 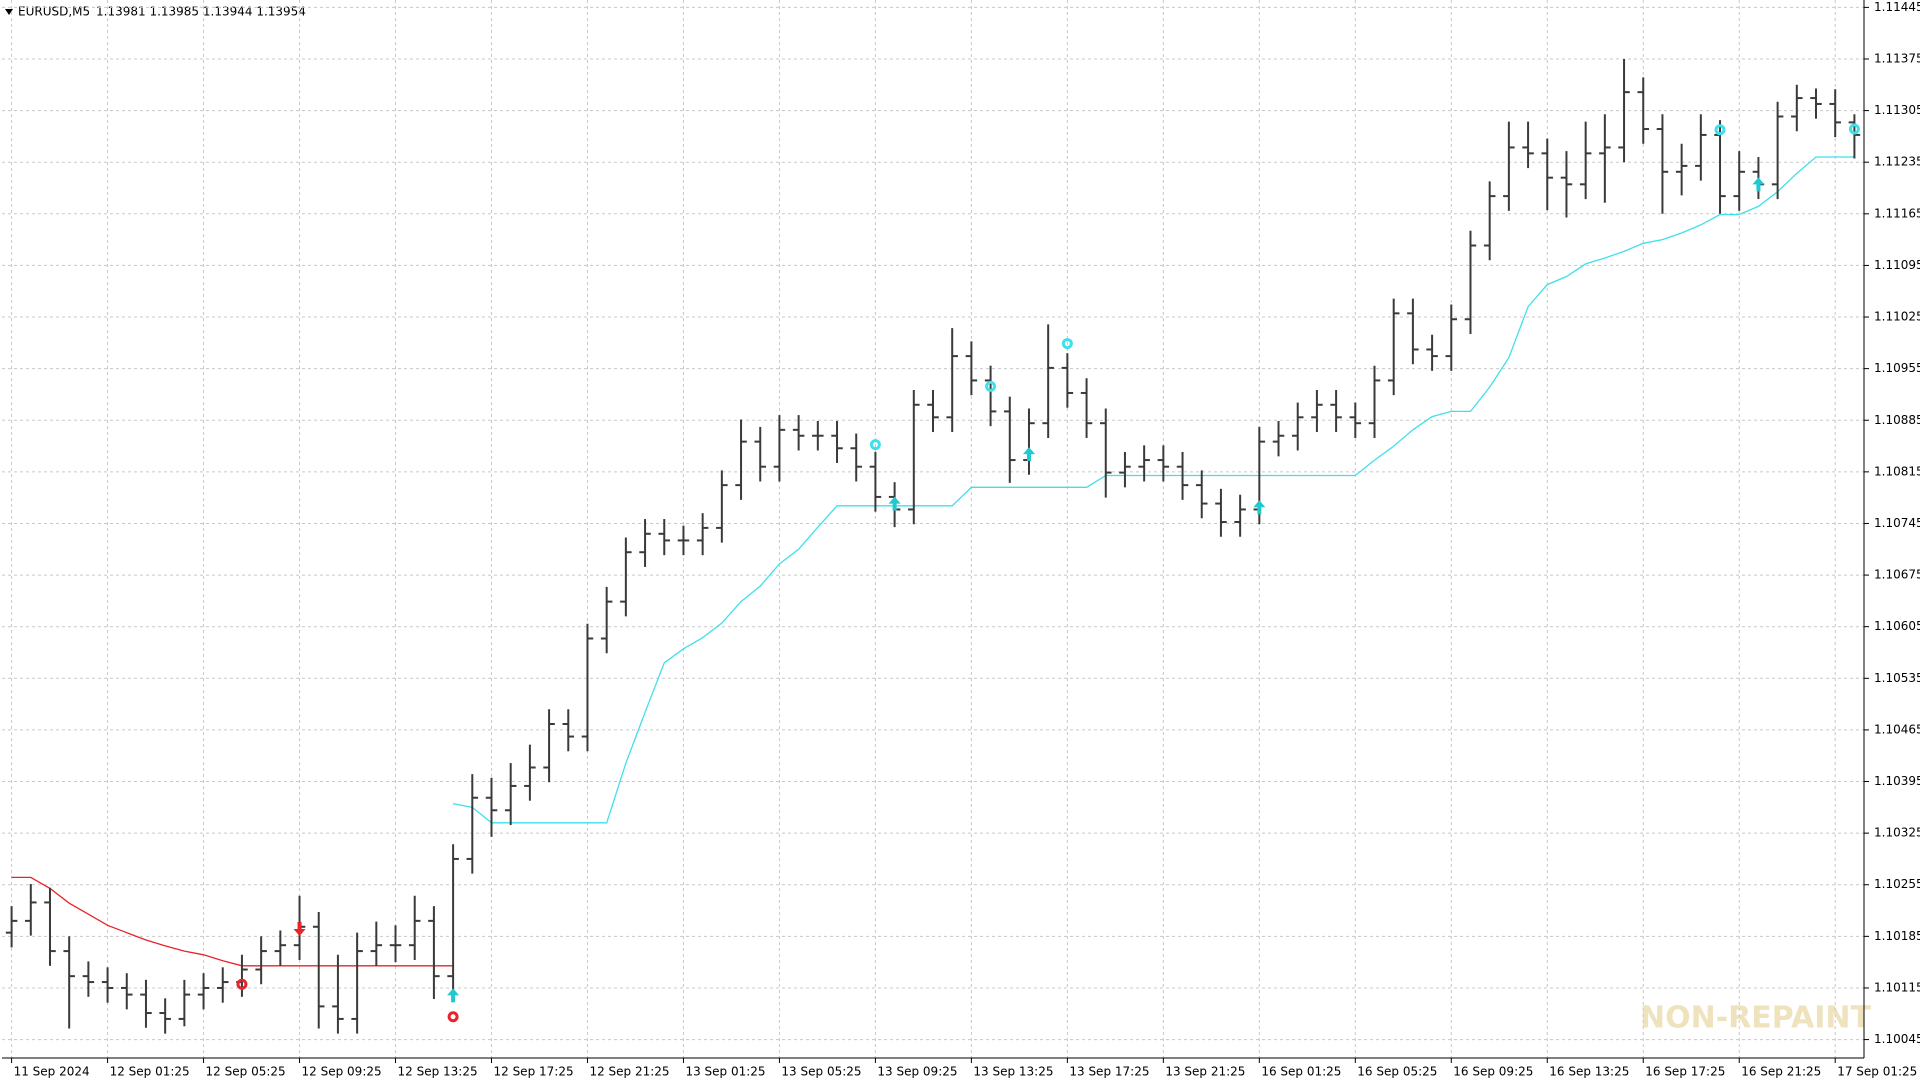 What do you see at coordinates (1897, 884) in the screenshot?
I see `y-tick-label: 1.10255` at bounding box center [1897, 884].